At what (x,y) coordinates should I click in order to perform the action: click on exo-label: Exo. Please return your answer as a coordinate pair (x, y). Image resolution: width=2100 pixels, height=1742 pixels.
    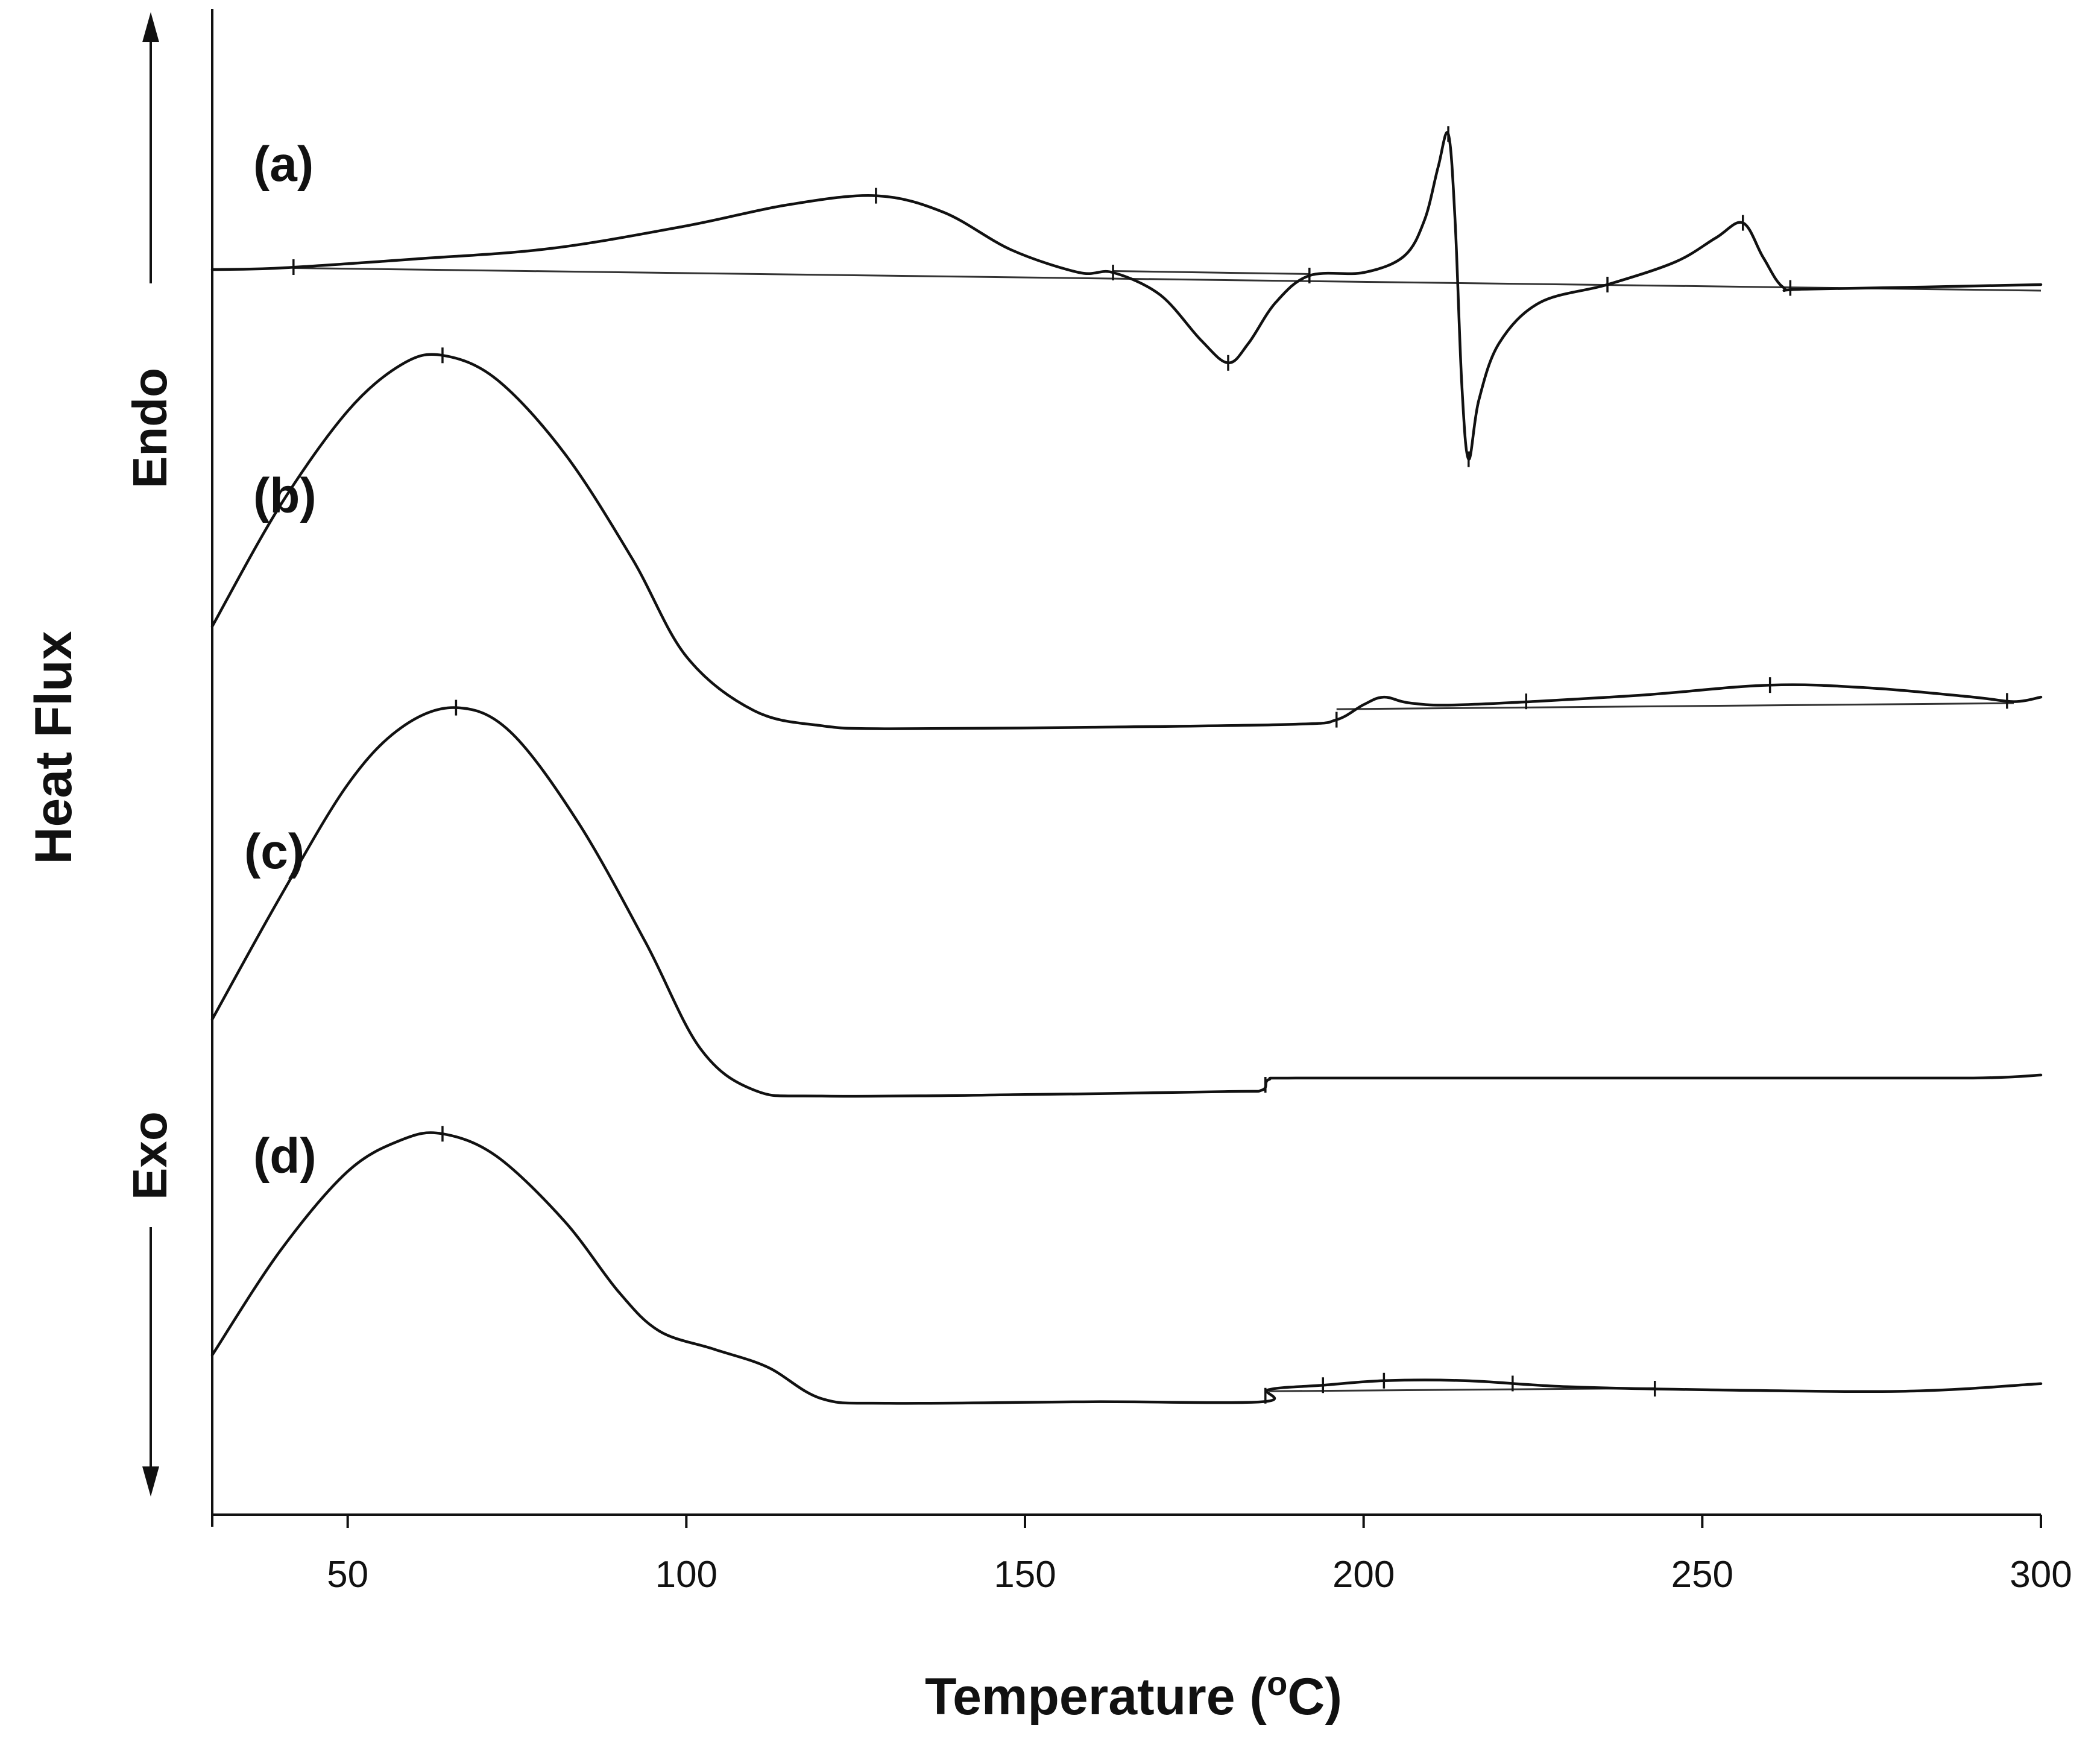
    Looking at the image, I should click on (150, 1156).